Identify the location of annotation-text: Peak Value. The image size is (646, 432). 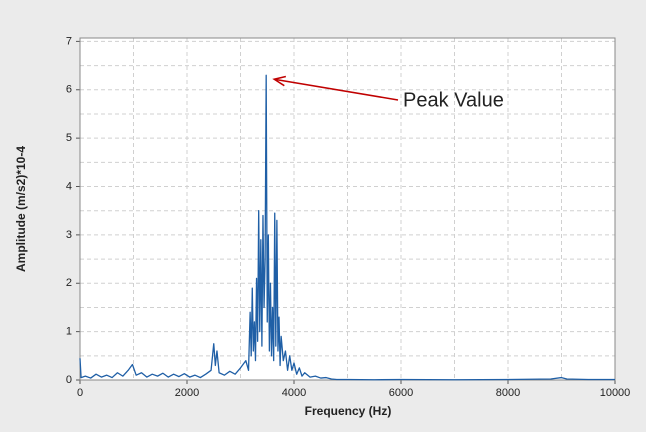
(453, 100).